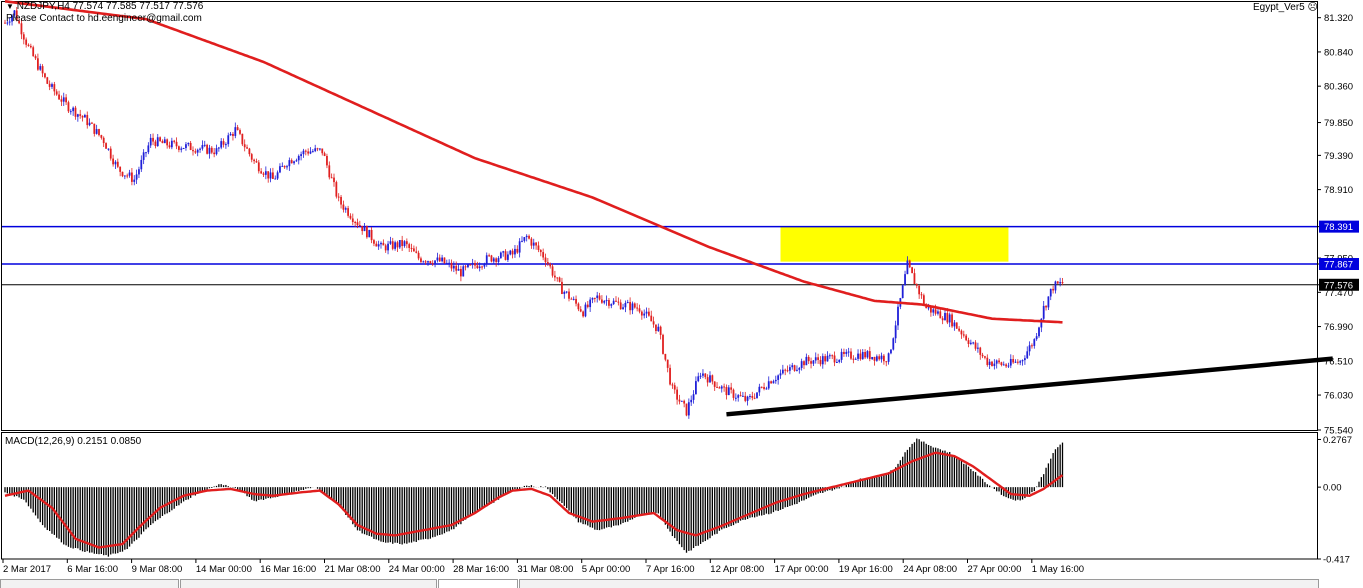  What do you see at coordinates (1338, 293) in the screenshot?
I see `price-axis-label: 77.470` at bounding box center [1338, 293].